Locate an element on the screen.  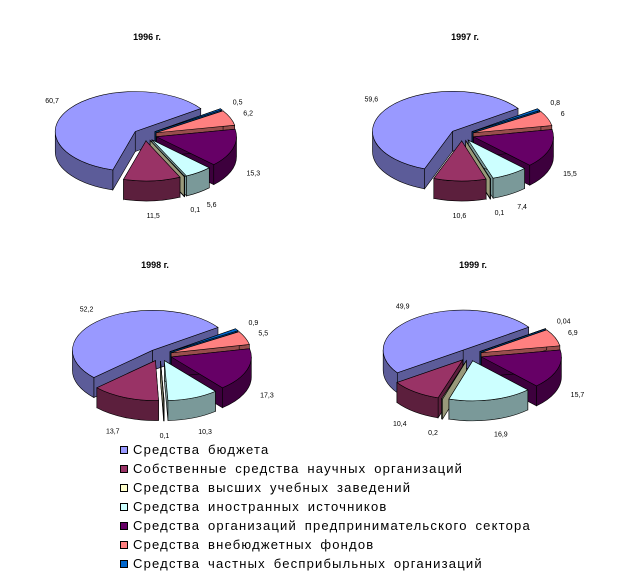
data-label-extrabudget: 6 is located at coordinates (563, 114).